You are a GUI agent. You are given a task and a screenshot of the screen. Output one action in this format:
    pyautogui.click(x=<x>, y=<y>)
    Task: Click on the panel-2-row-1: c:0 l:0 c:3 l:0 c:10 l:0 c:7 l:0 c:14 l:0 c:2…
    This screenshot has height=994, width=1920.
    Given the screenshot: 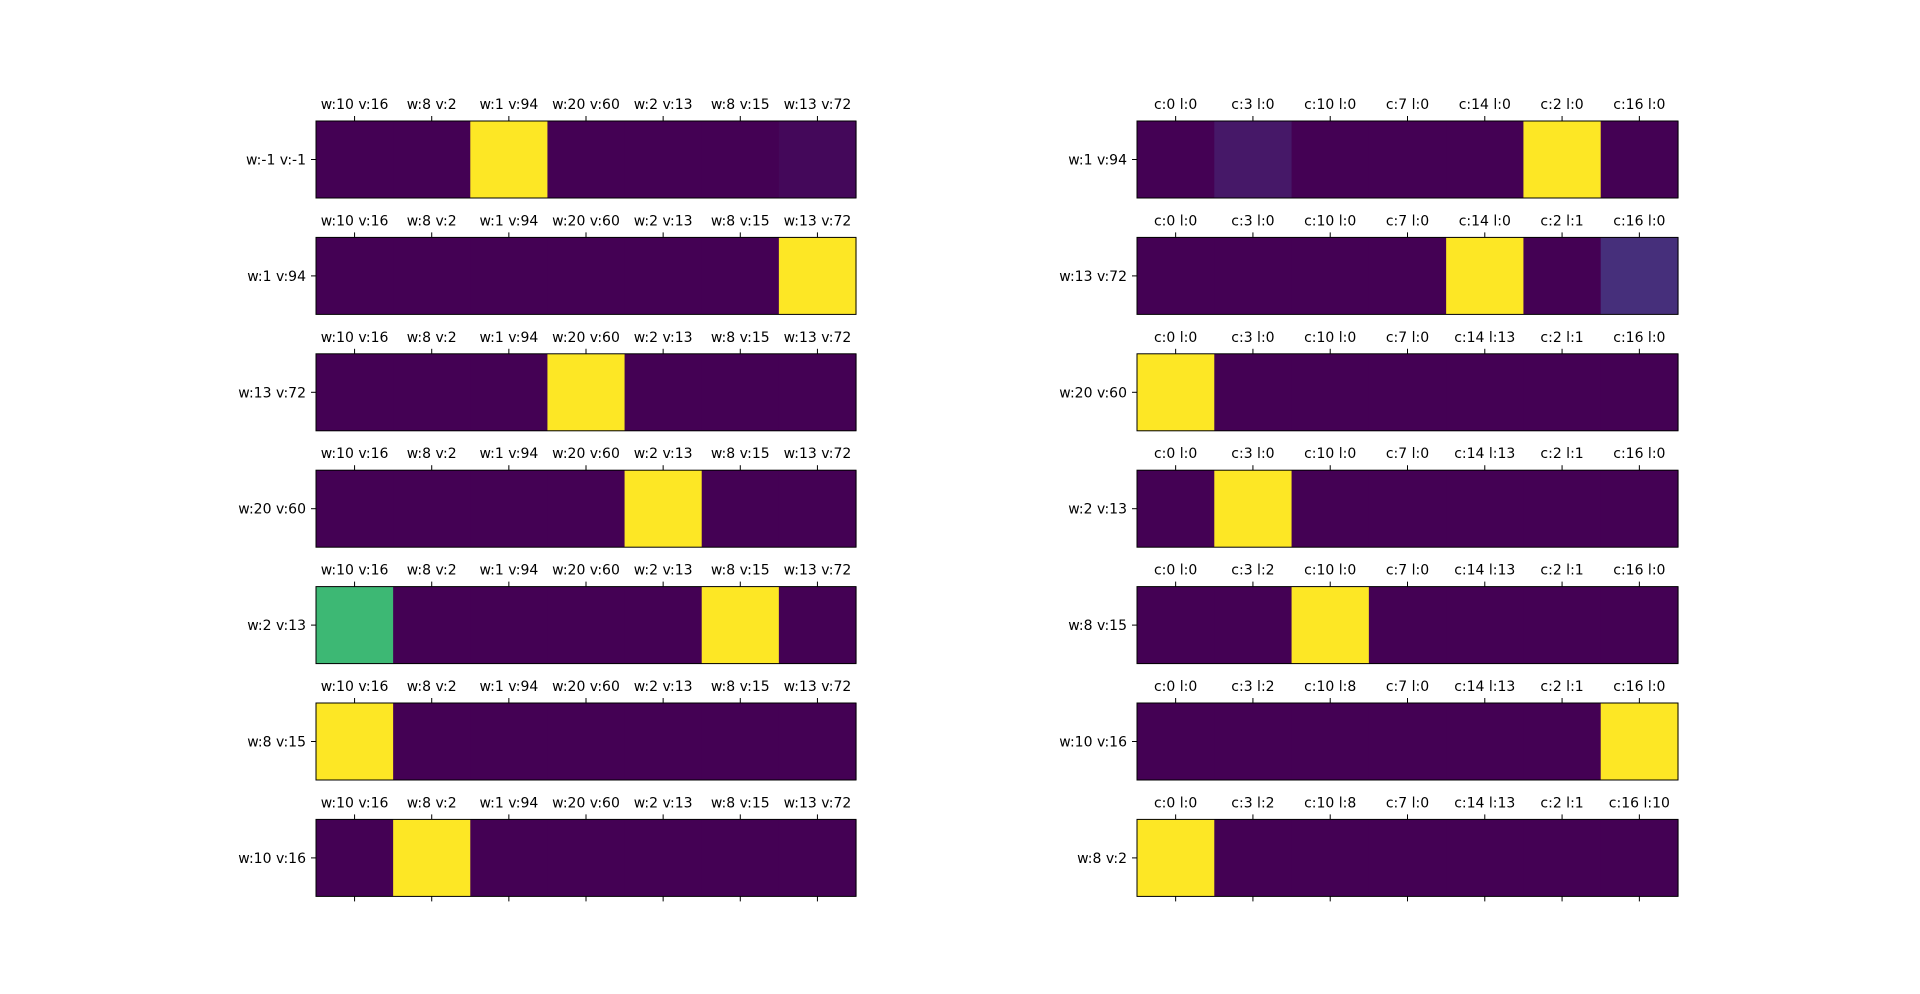 What is the action you would take?
    pyautogui.click(x=1373, y=148)
    